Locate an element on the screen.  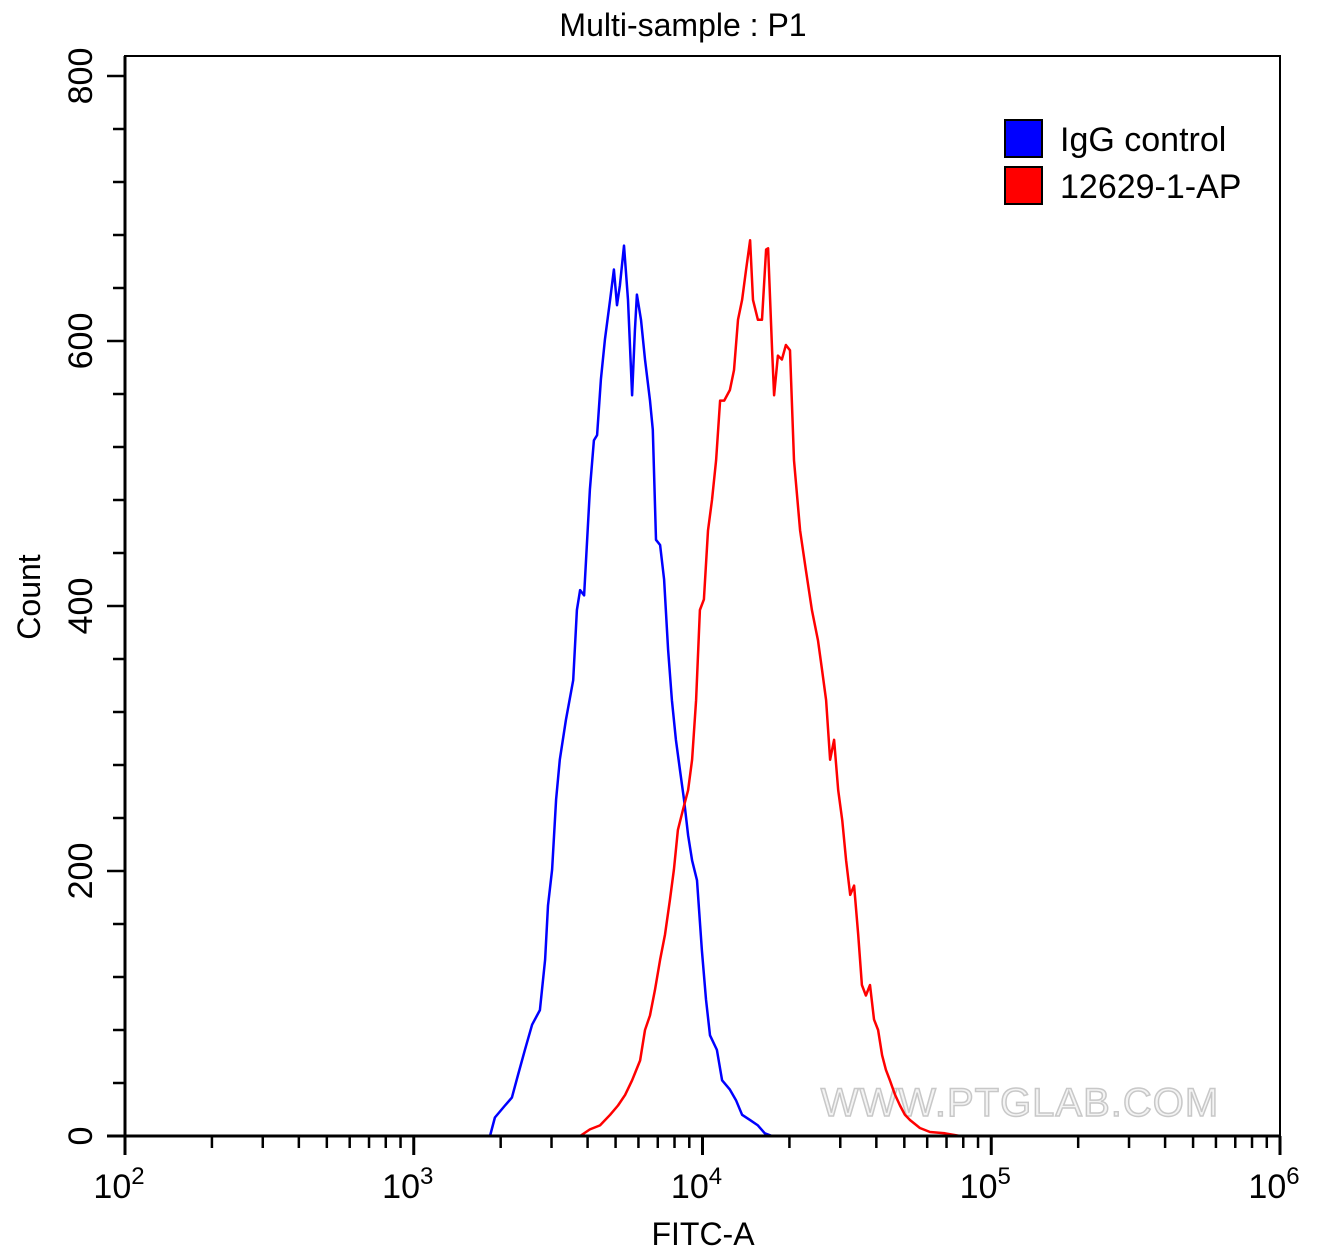
y-tick-labels: 0 200 400 600 800 is located at coordinates (81, 597).